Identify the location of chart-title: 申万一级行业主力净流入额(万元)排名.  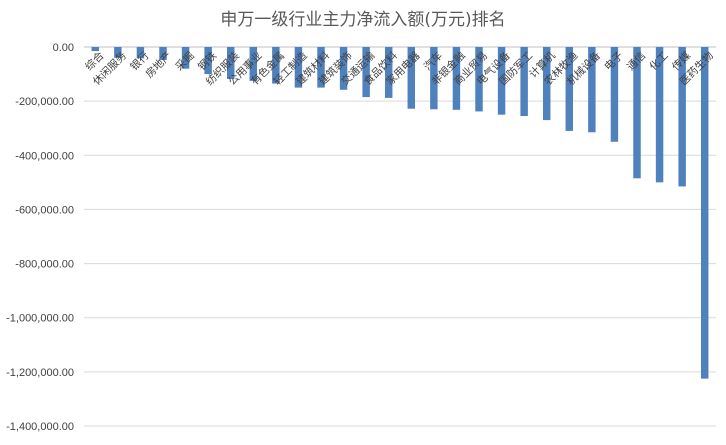
(362, 20).